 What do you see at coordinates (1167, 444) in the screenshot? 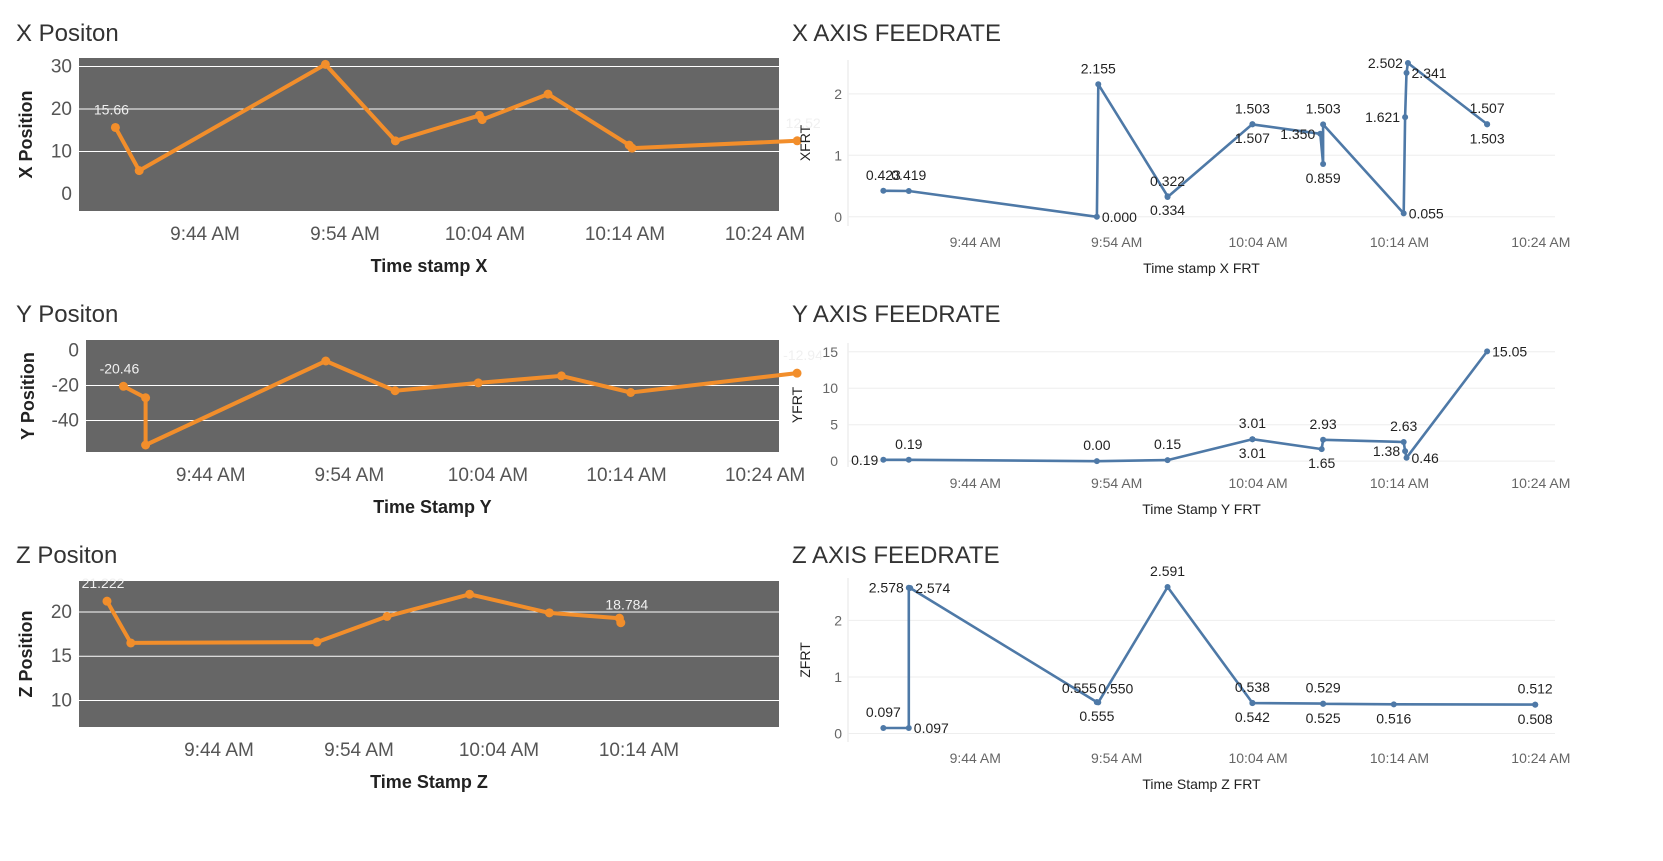
I see `data-label: 0.15` at bounding box center [1167, 444].